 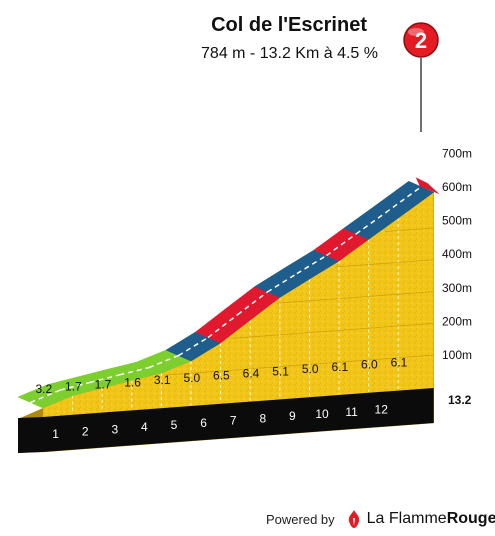 I want to click on gradient-label: 3.1, so click(x=162, y=380).